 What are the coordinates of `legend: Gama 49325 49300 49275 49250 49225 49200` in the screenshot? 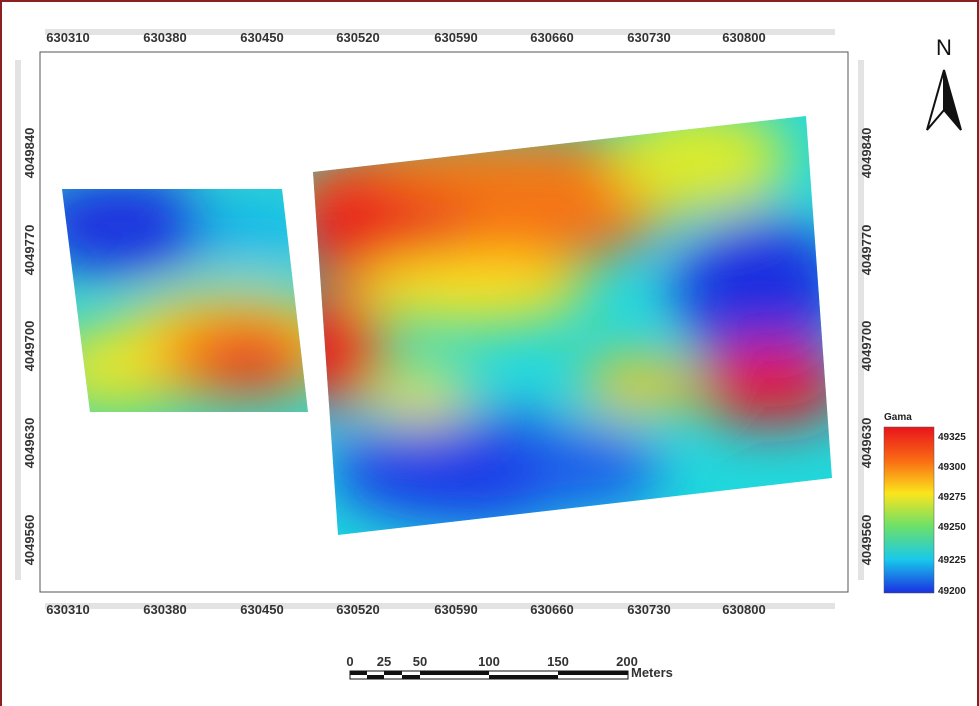 It's located at (924, 504).